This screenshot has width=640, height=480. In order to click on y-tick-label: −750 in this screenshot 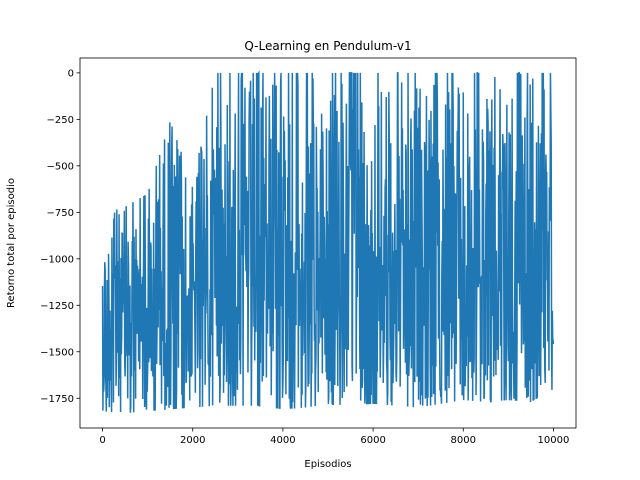, I will do `click(60, 213)`.